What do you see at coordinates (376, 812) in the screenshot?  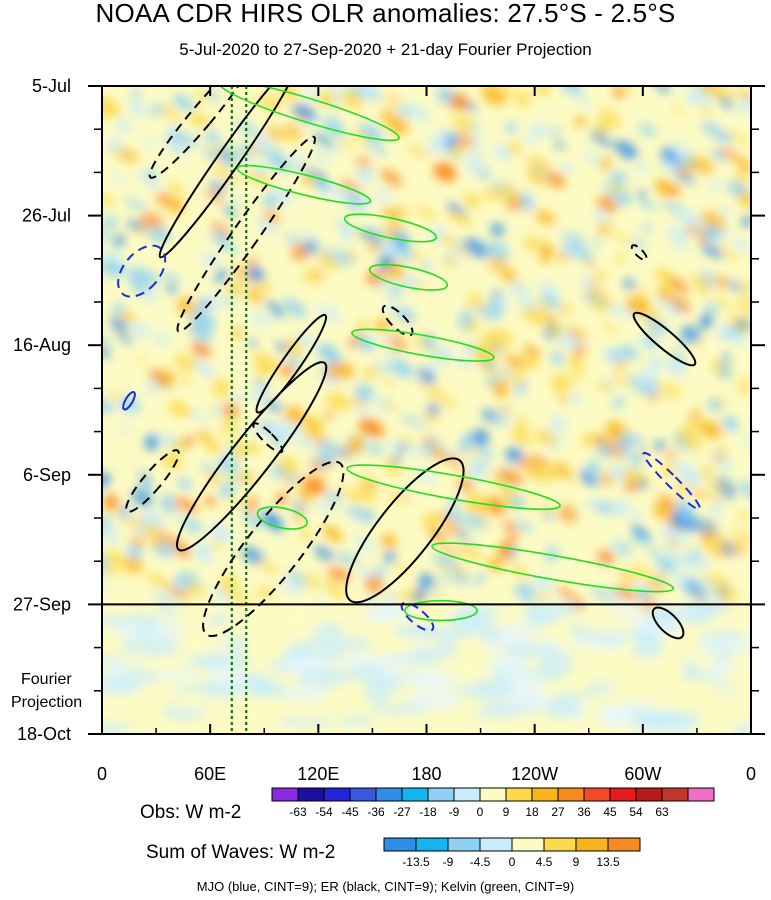 I see `obs-colorbar-level-label: -36` at bounding box center [376, 812].